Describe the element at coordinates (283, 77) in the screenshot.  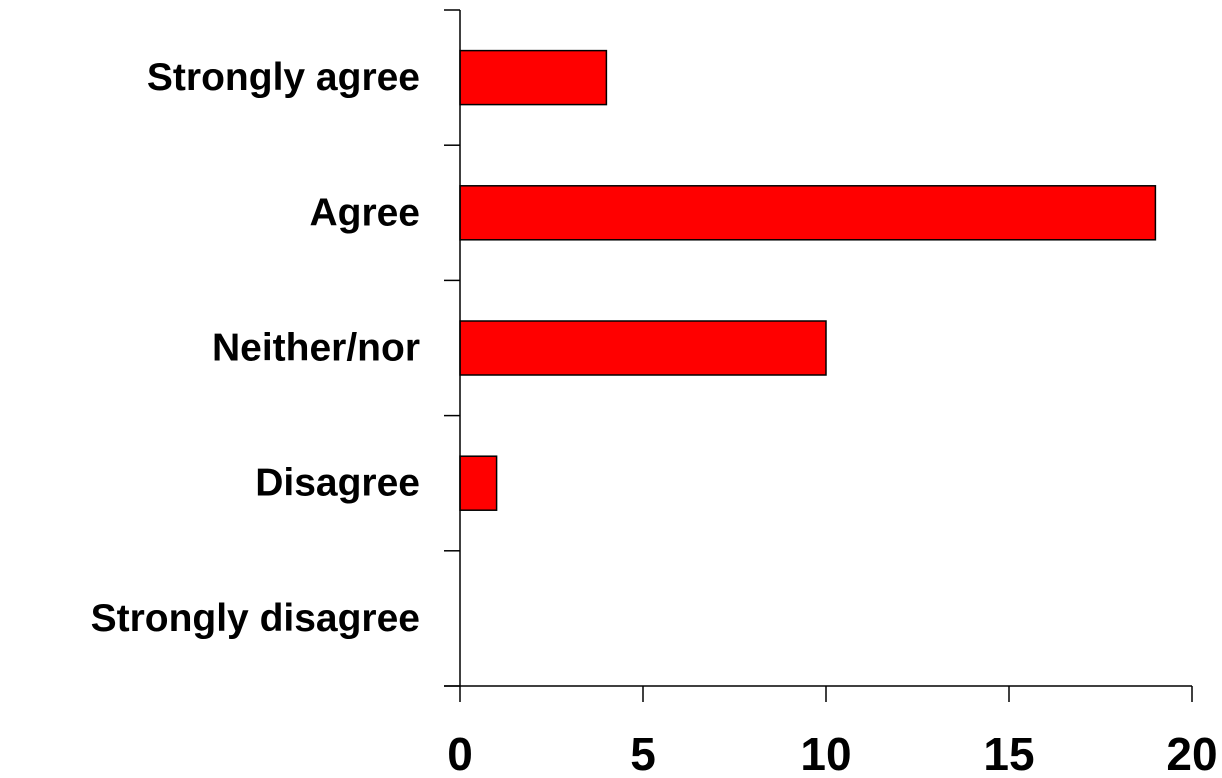
I see `category-label: Strongly agree` at that location.